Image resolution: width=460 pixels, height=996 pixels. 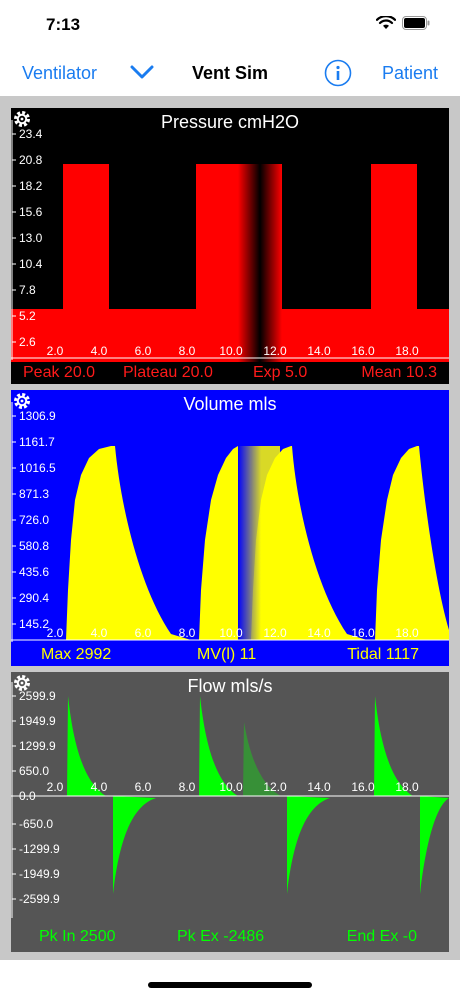 I want to click on y-tick-label: 15.6, so click(x=31, y=212).